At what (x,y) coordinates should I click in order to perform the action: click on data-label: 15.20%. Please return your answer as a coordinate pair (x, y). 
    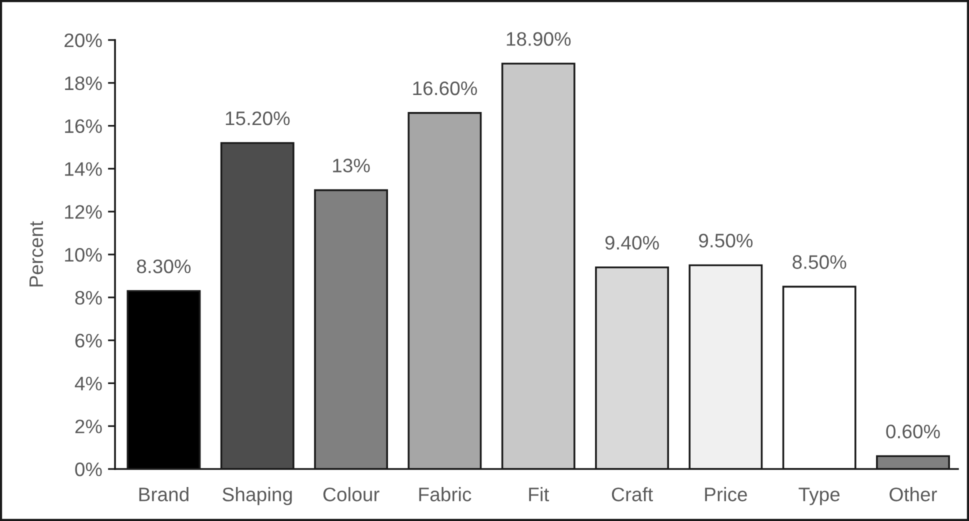
    Looking at the image, I should click on (258, 118).